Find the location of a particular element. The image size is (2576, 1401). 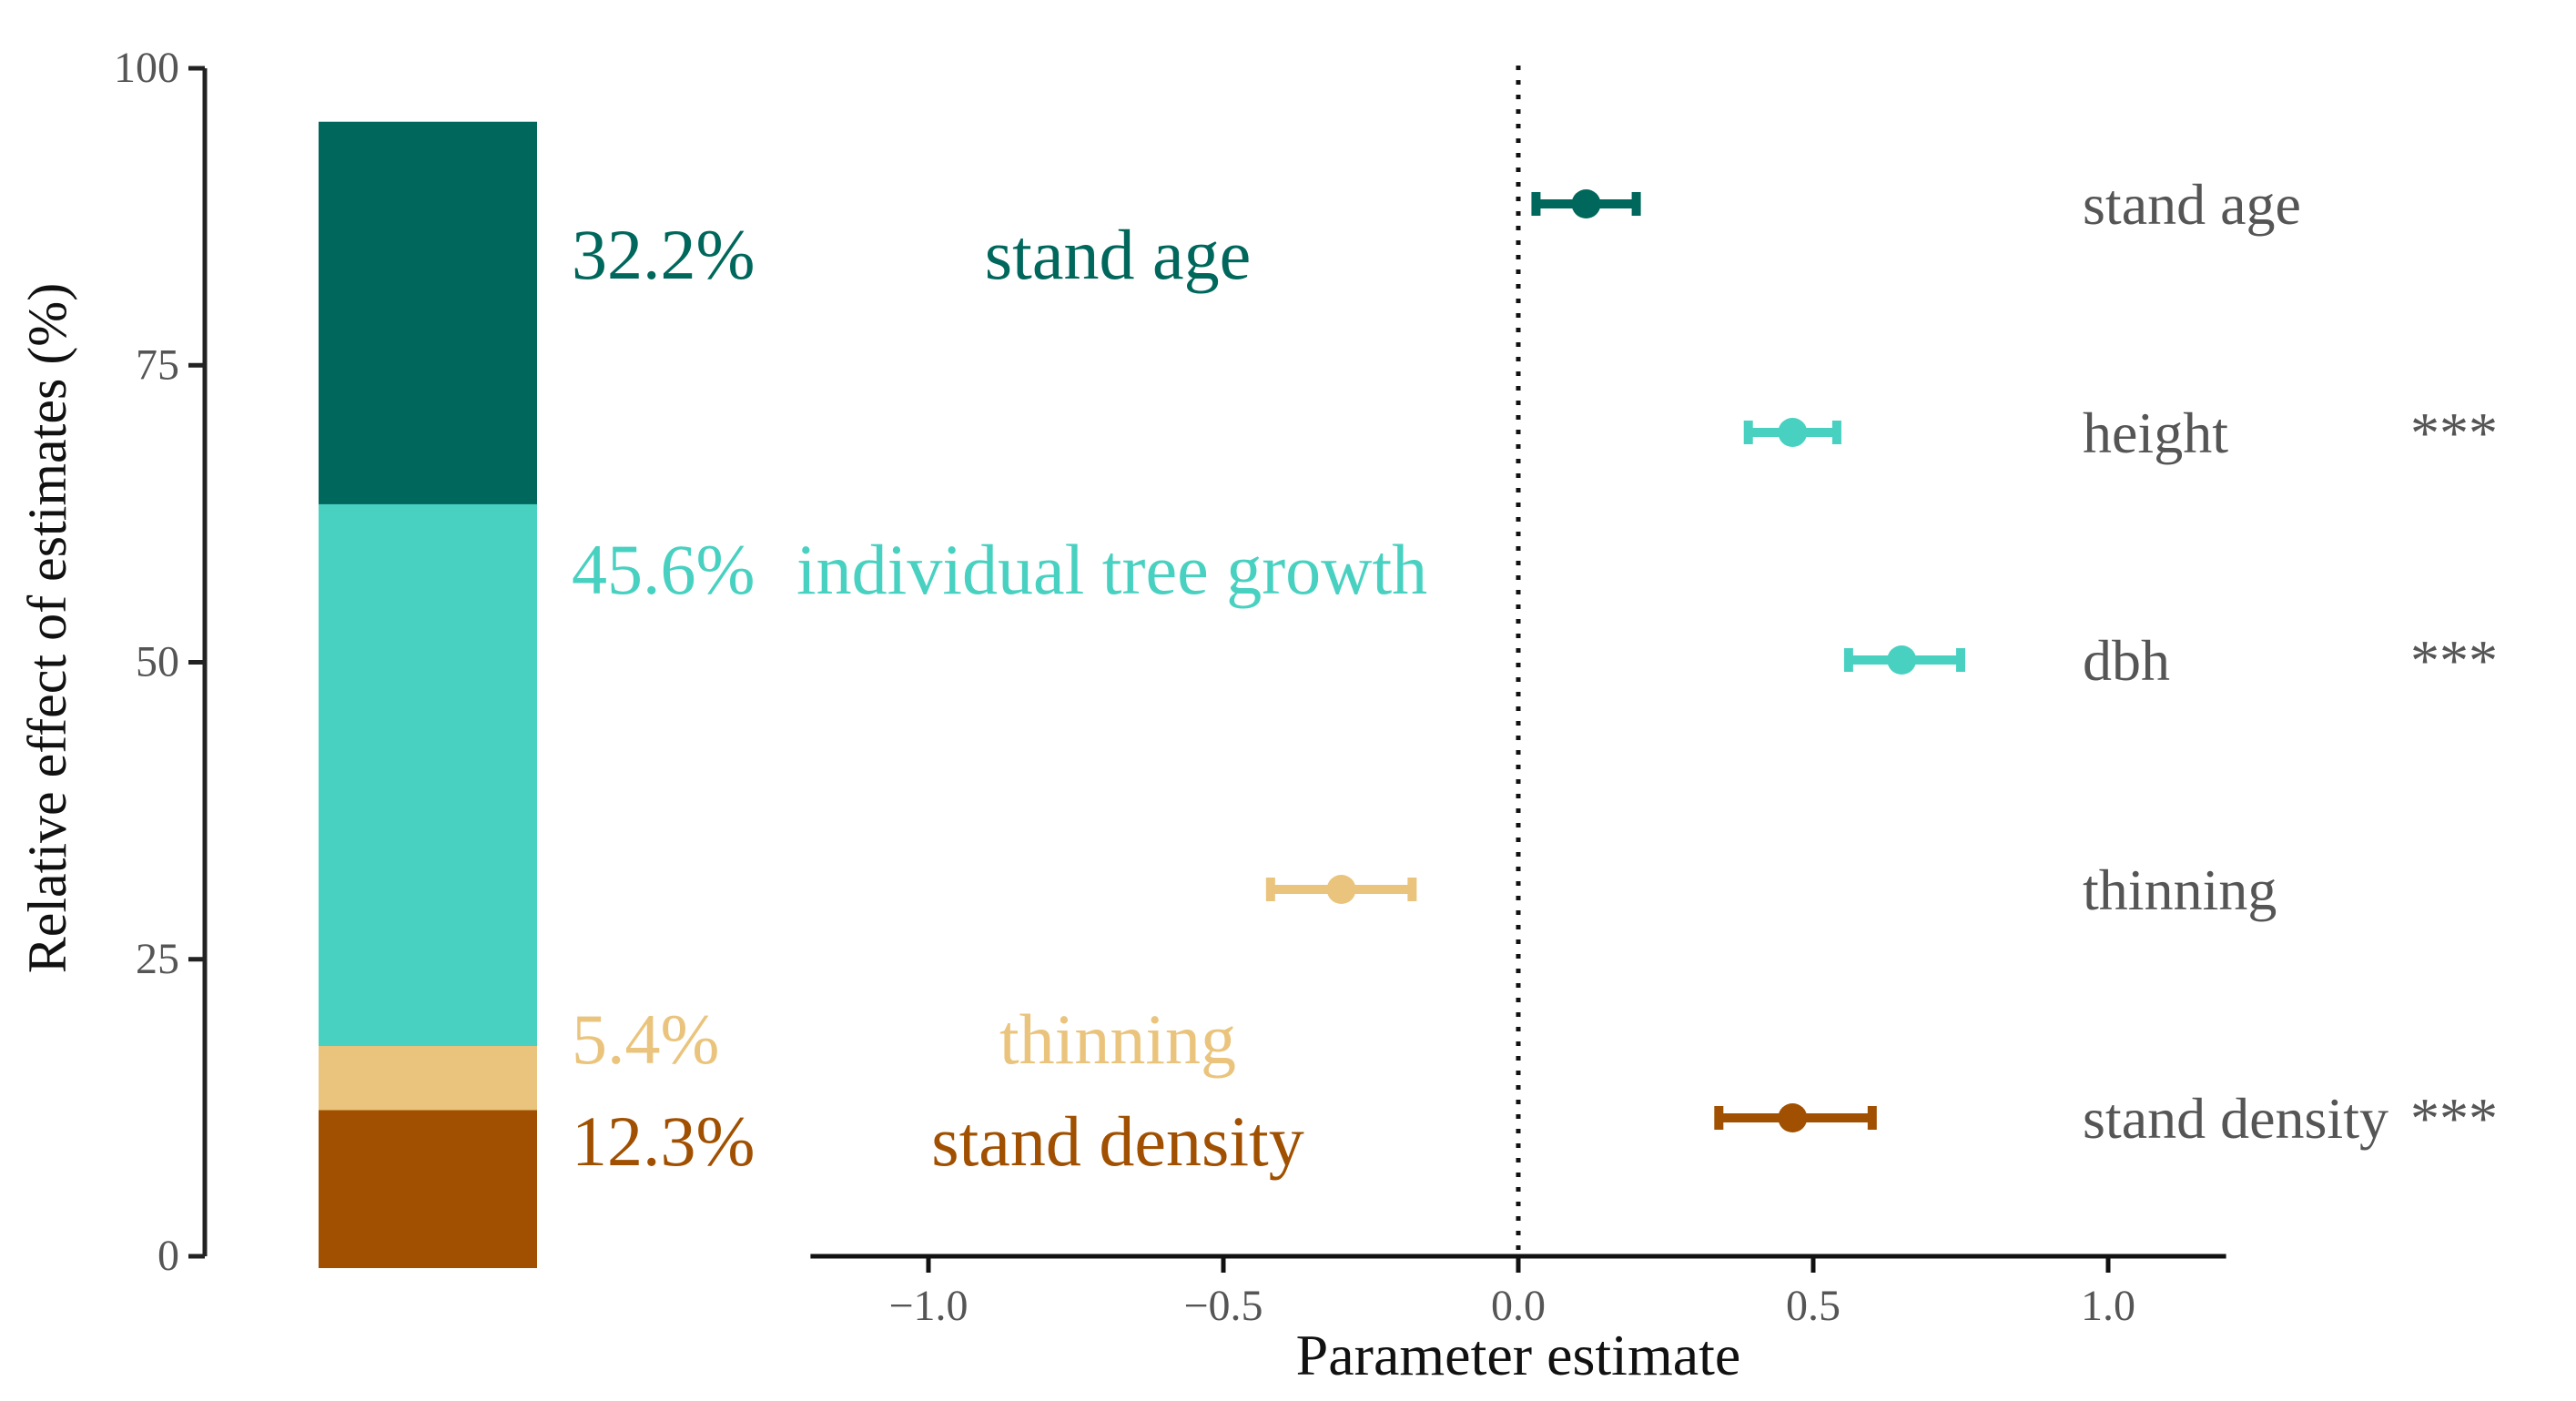

segment-name-stand-age: stand age is located at coordinates (1118, 255).